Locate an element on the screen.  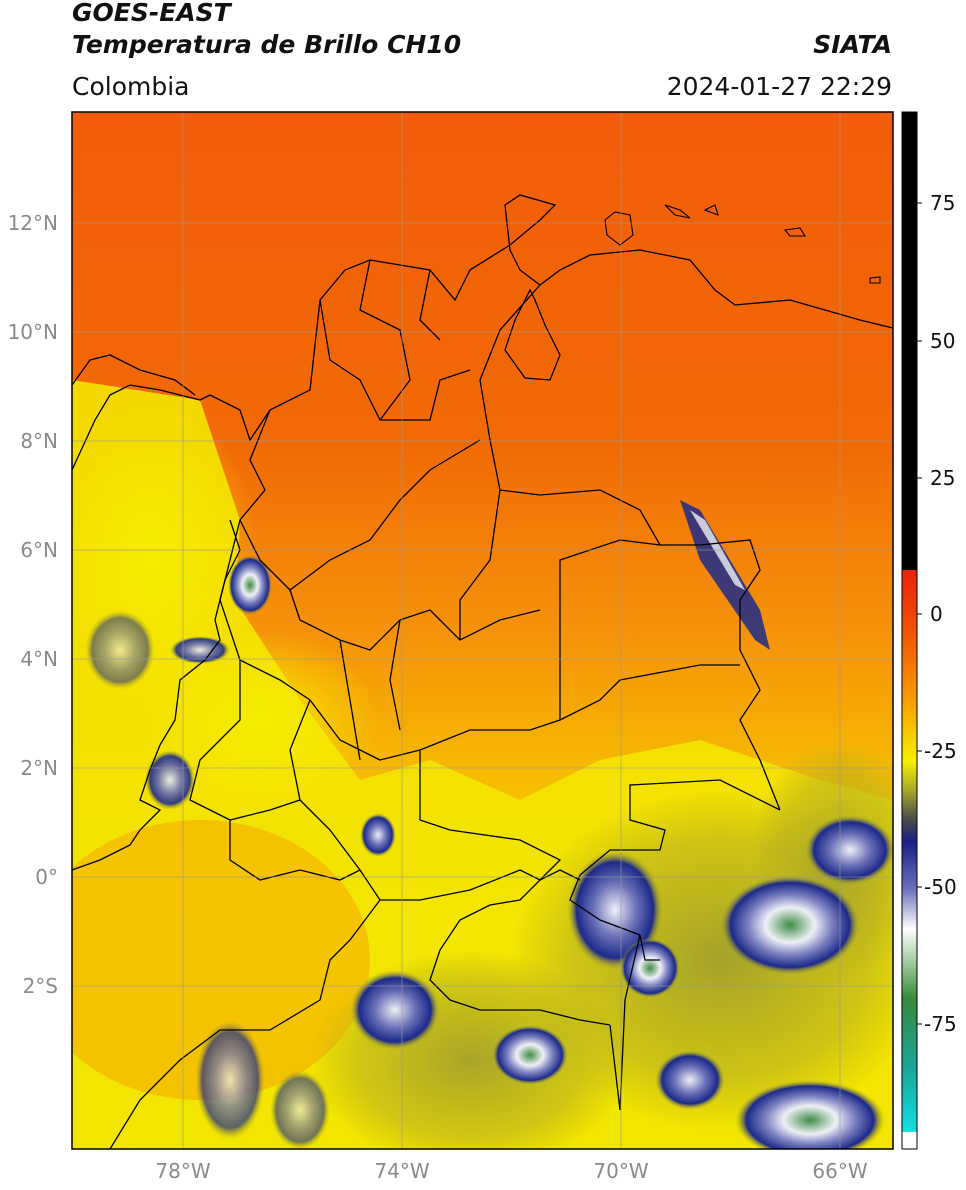
cloud-streak is located at coordinates (725, 575).